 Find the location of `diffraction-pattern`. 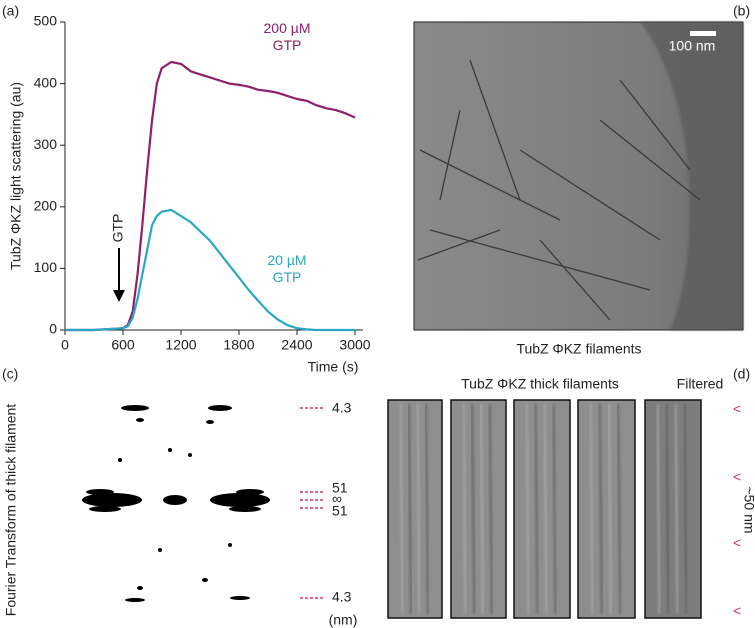

diffraction-pattern is located at coordinates (176, 503).